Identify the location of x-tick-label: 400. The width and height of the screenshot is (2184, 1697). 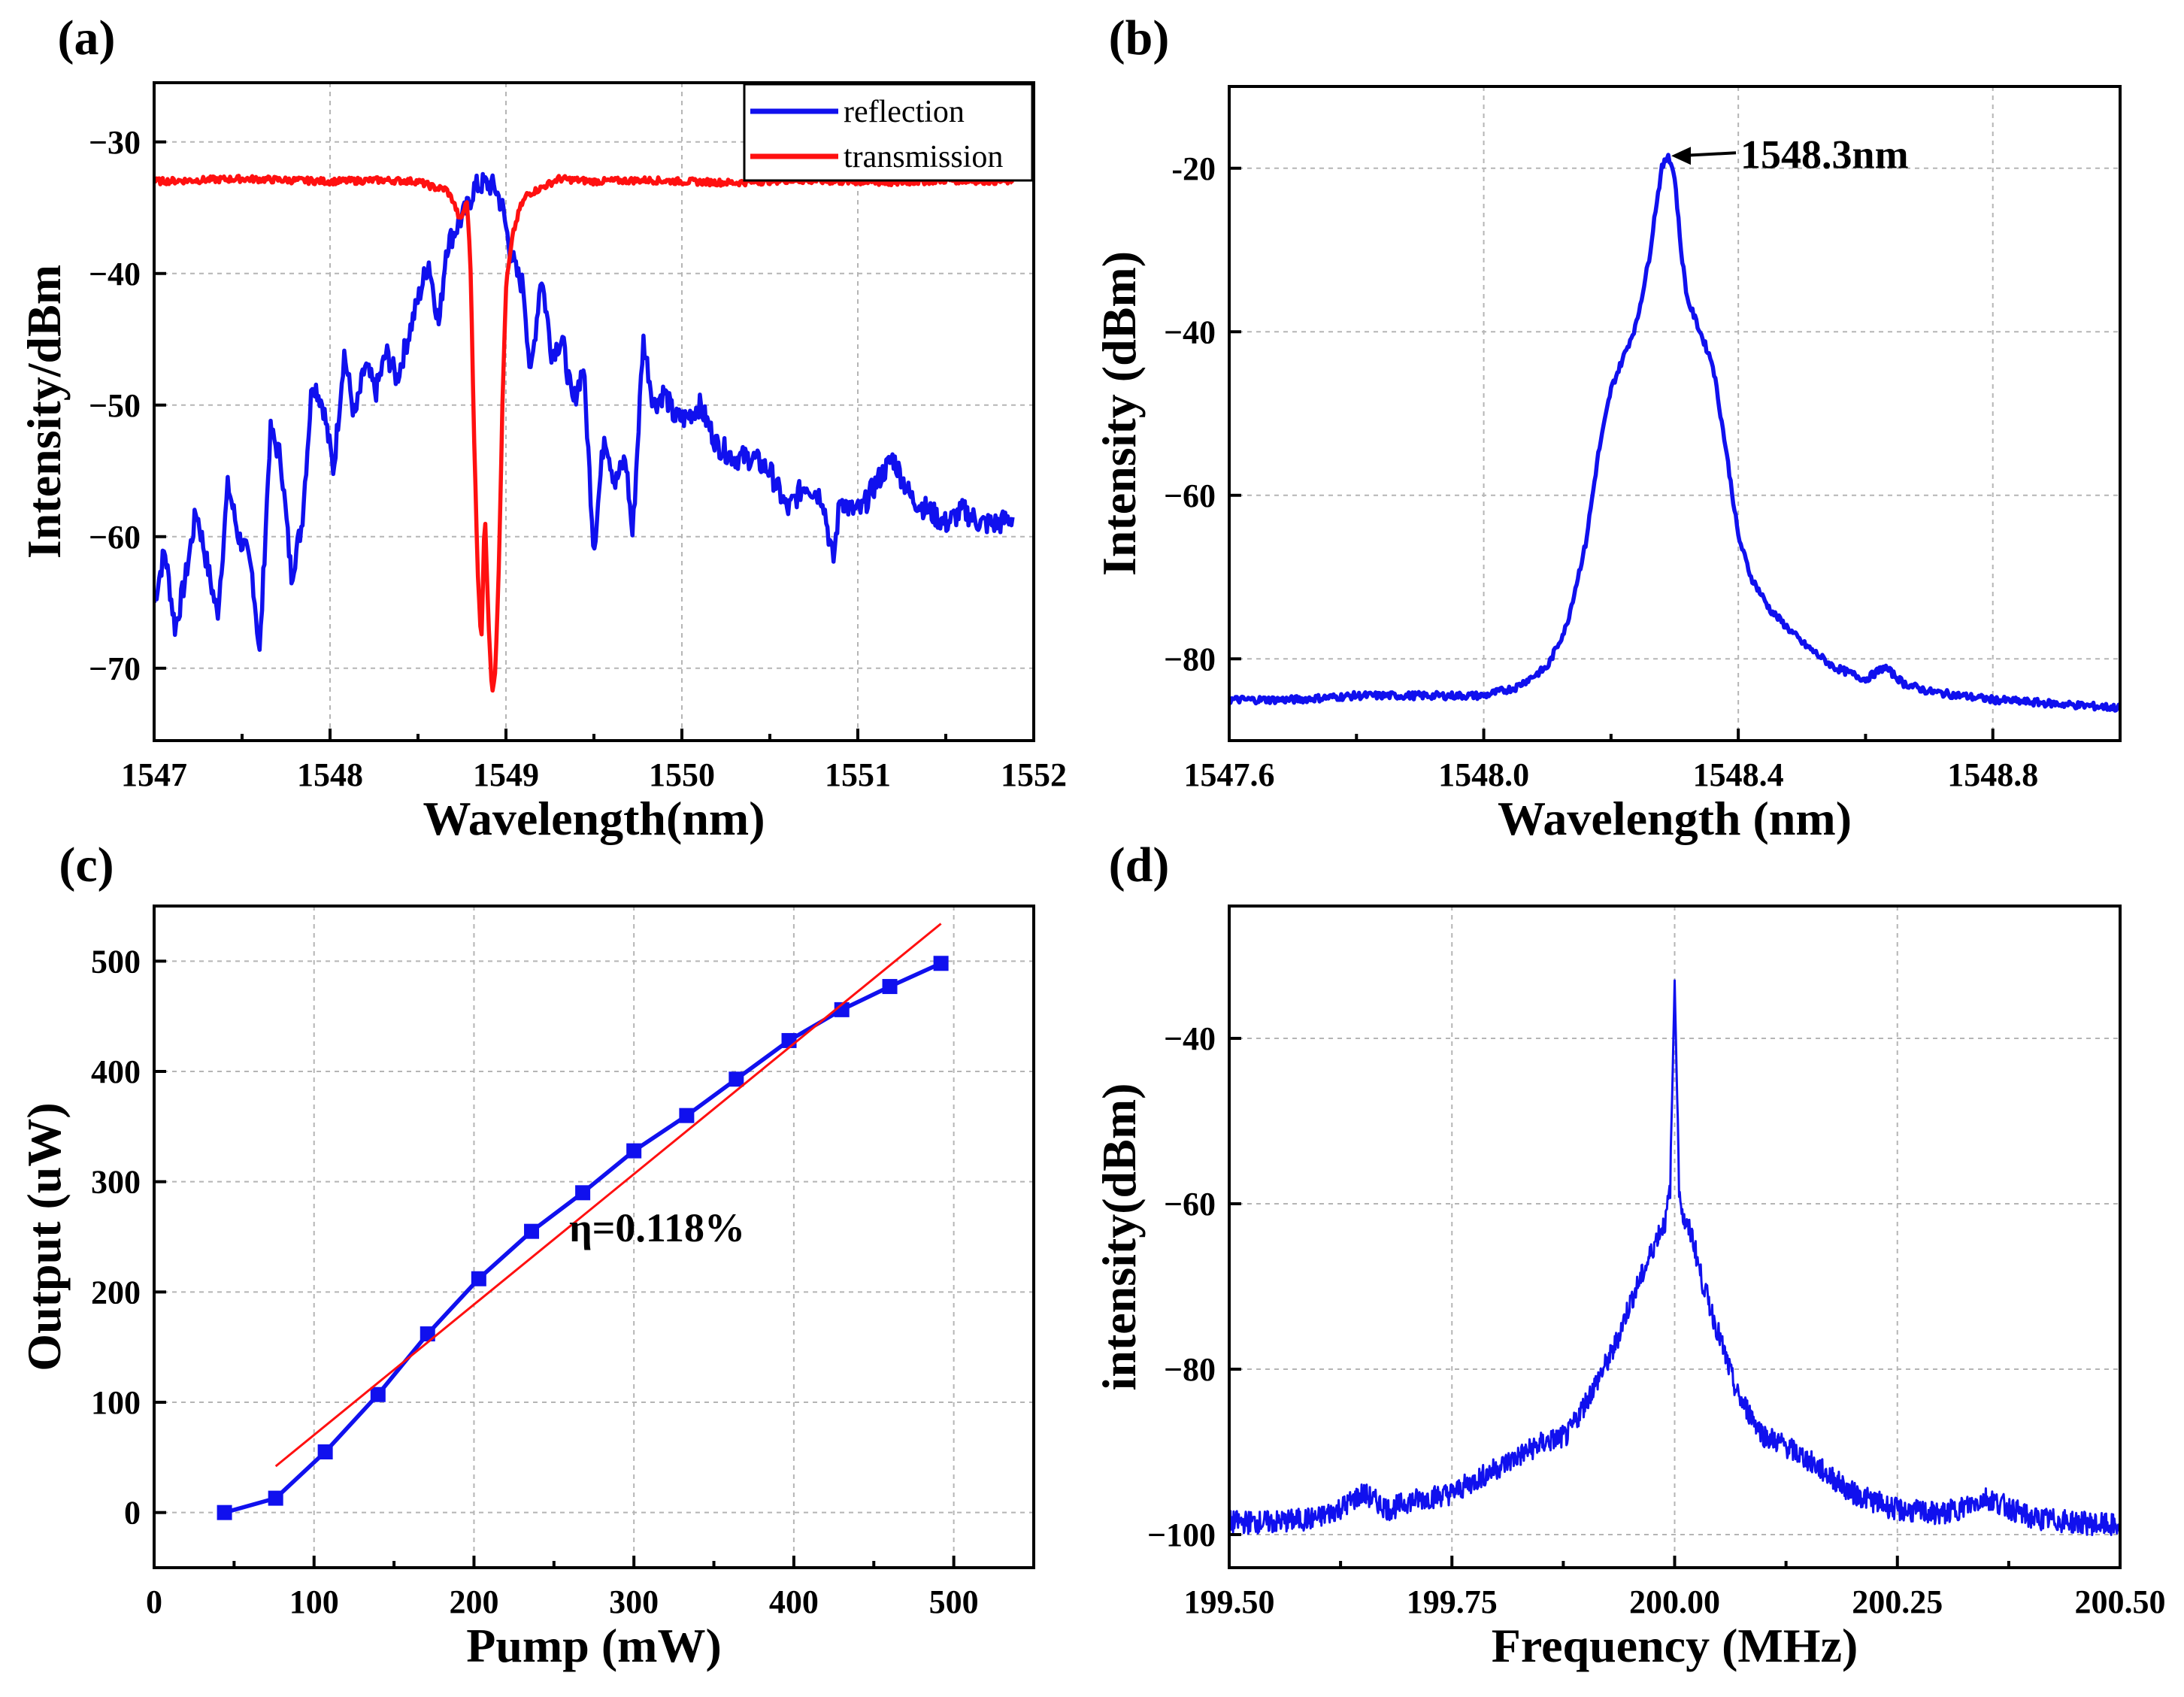
(794, 1601).